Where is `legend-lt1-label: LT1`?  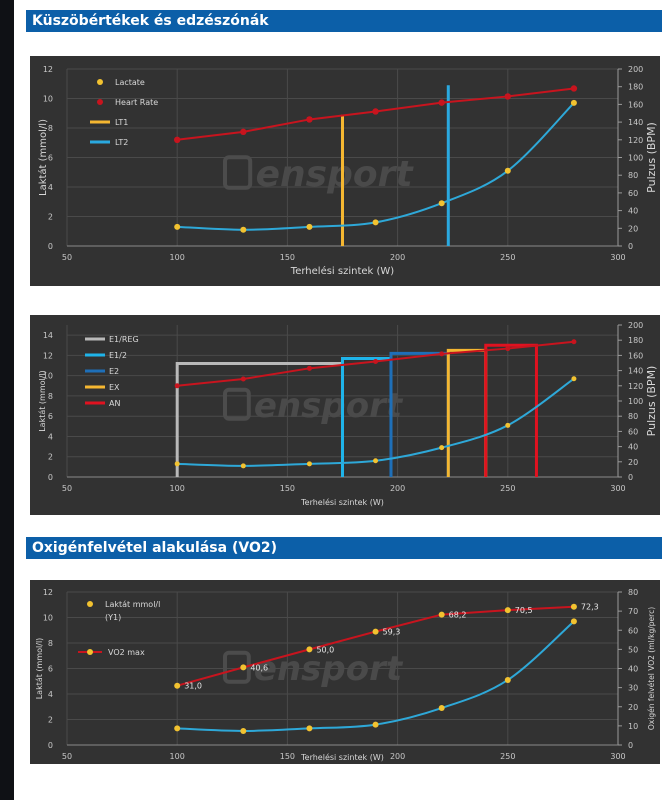
legend-lt1-label: LT1 is located at coordinates (121, 122).